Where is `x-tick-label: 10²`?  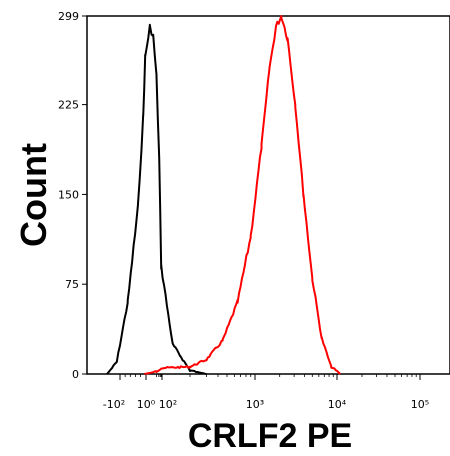 x-tick-label: 10² is located at coordinates (168, 404).